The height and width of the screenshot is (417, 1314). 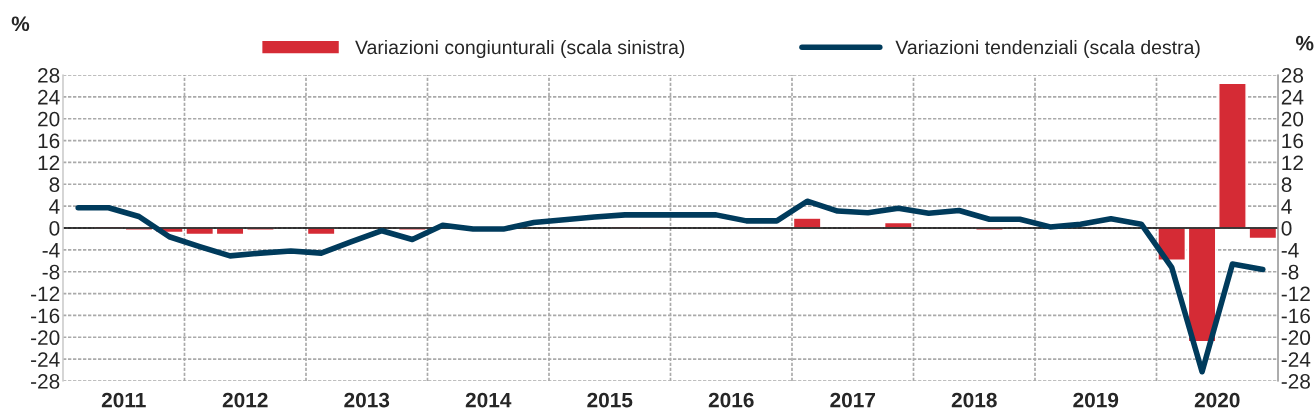 What do you see at coordinates (45, 316) in the screenshot?
I see `y-tick-label: -16` at bounding box center [45, 316].